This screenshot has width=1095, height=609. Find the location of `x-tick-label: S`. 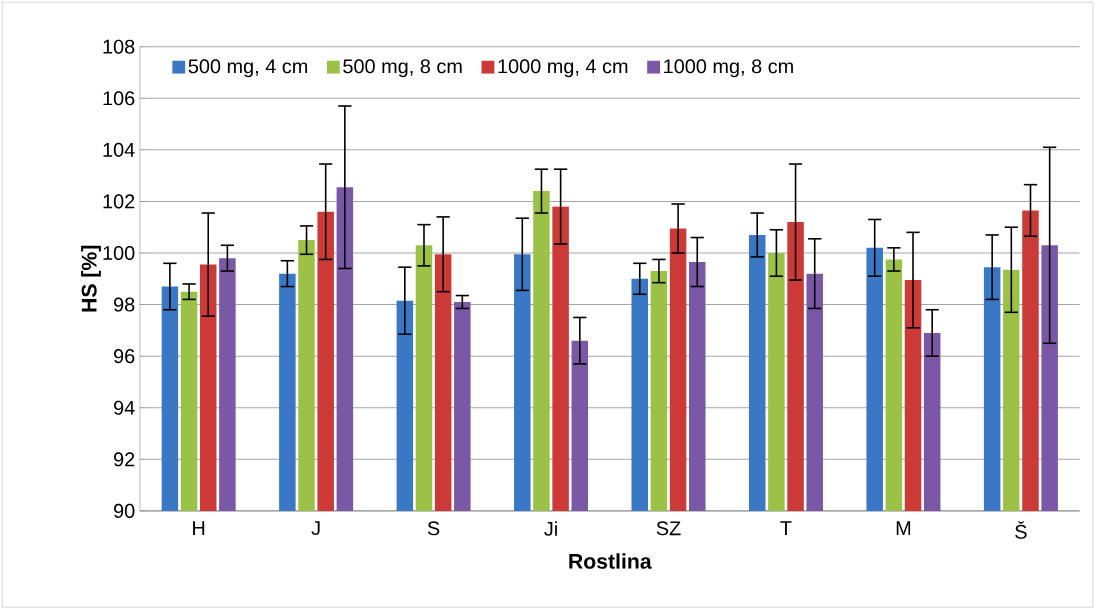

x-tick-label: S is located at coordinates (433, 528).